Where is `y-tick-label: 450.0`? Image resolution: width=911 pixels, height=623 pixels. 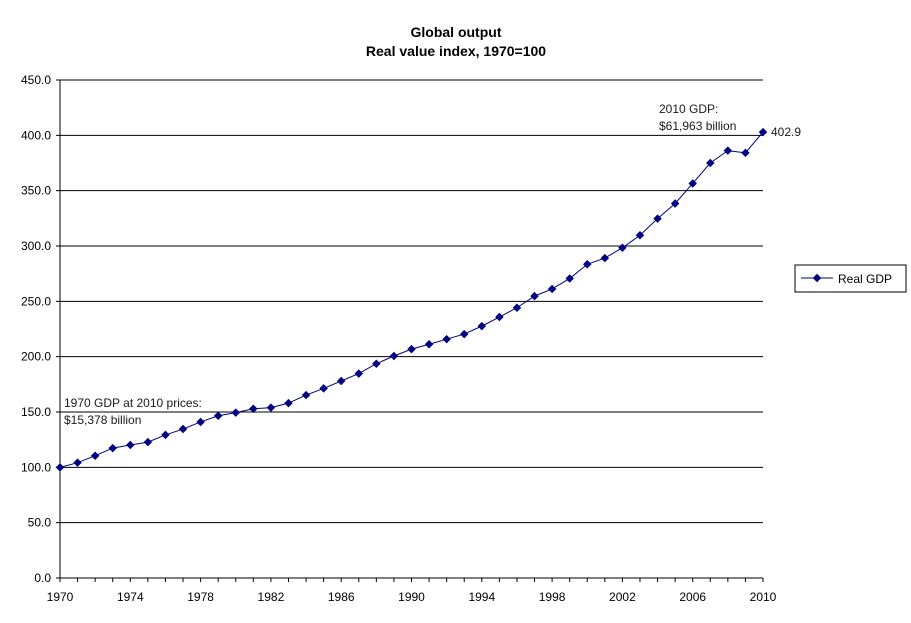 y-tick-label: 450.0 is located at coordinates (36, 80).